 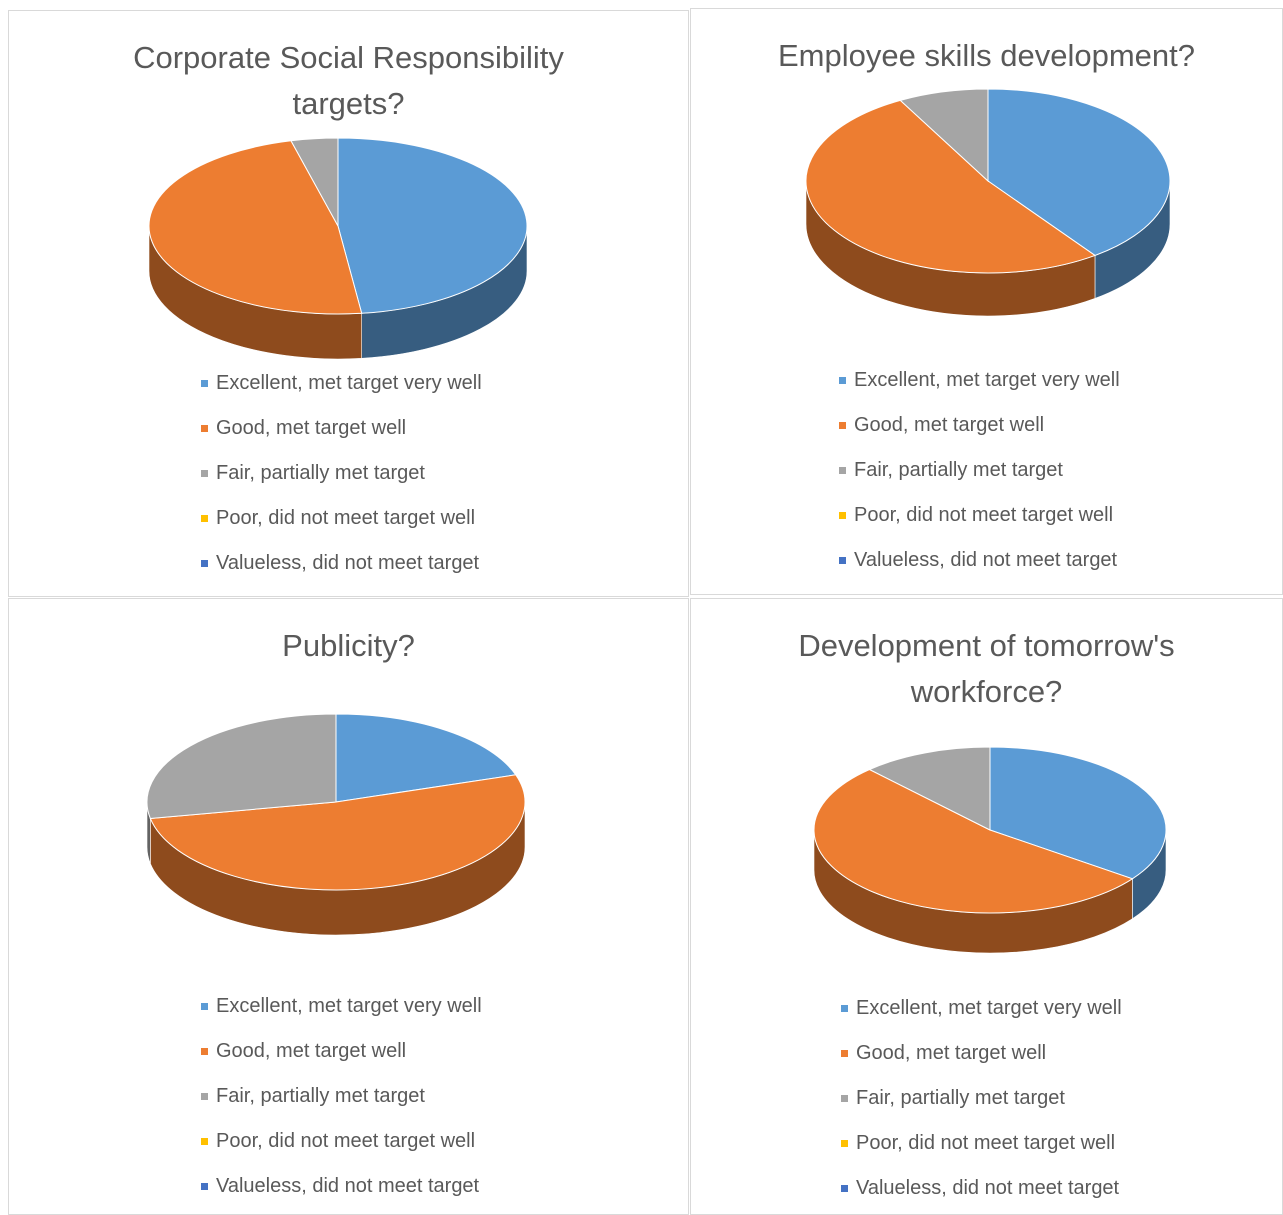 I want to click on chart-title: Employee skills development?, so click(x=986, y=55).